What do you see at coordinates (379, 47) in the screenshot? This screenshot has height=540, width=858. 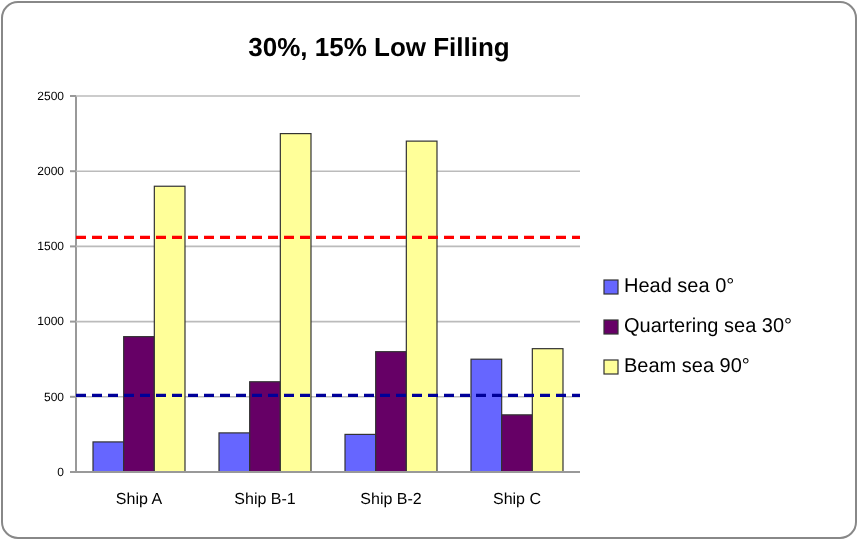 I see `chart-title: 30%, 15% Low Filling` at bounding box center [379, 47].